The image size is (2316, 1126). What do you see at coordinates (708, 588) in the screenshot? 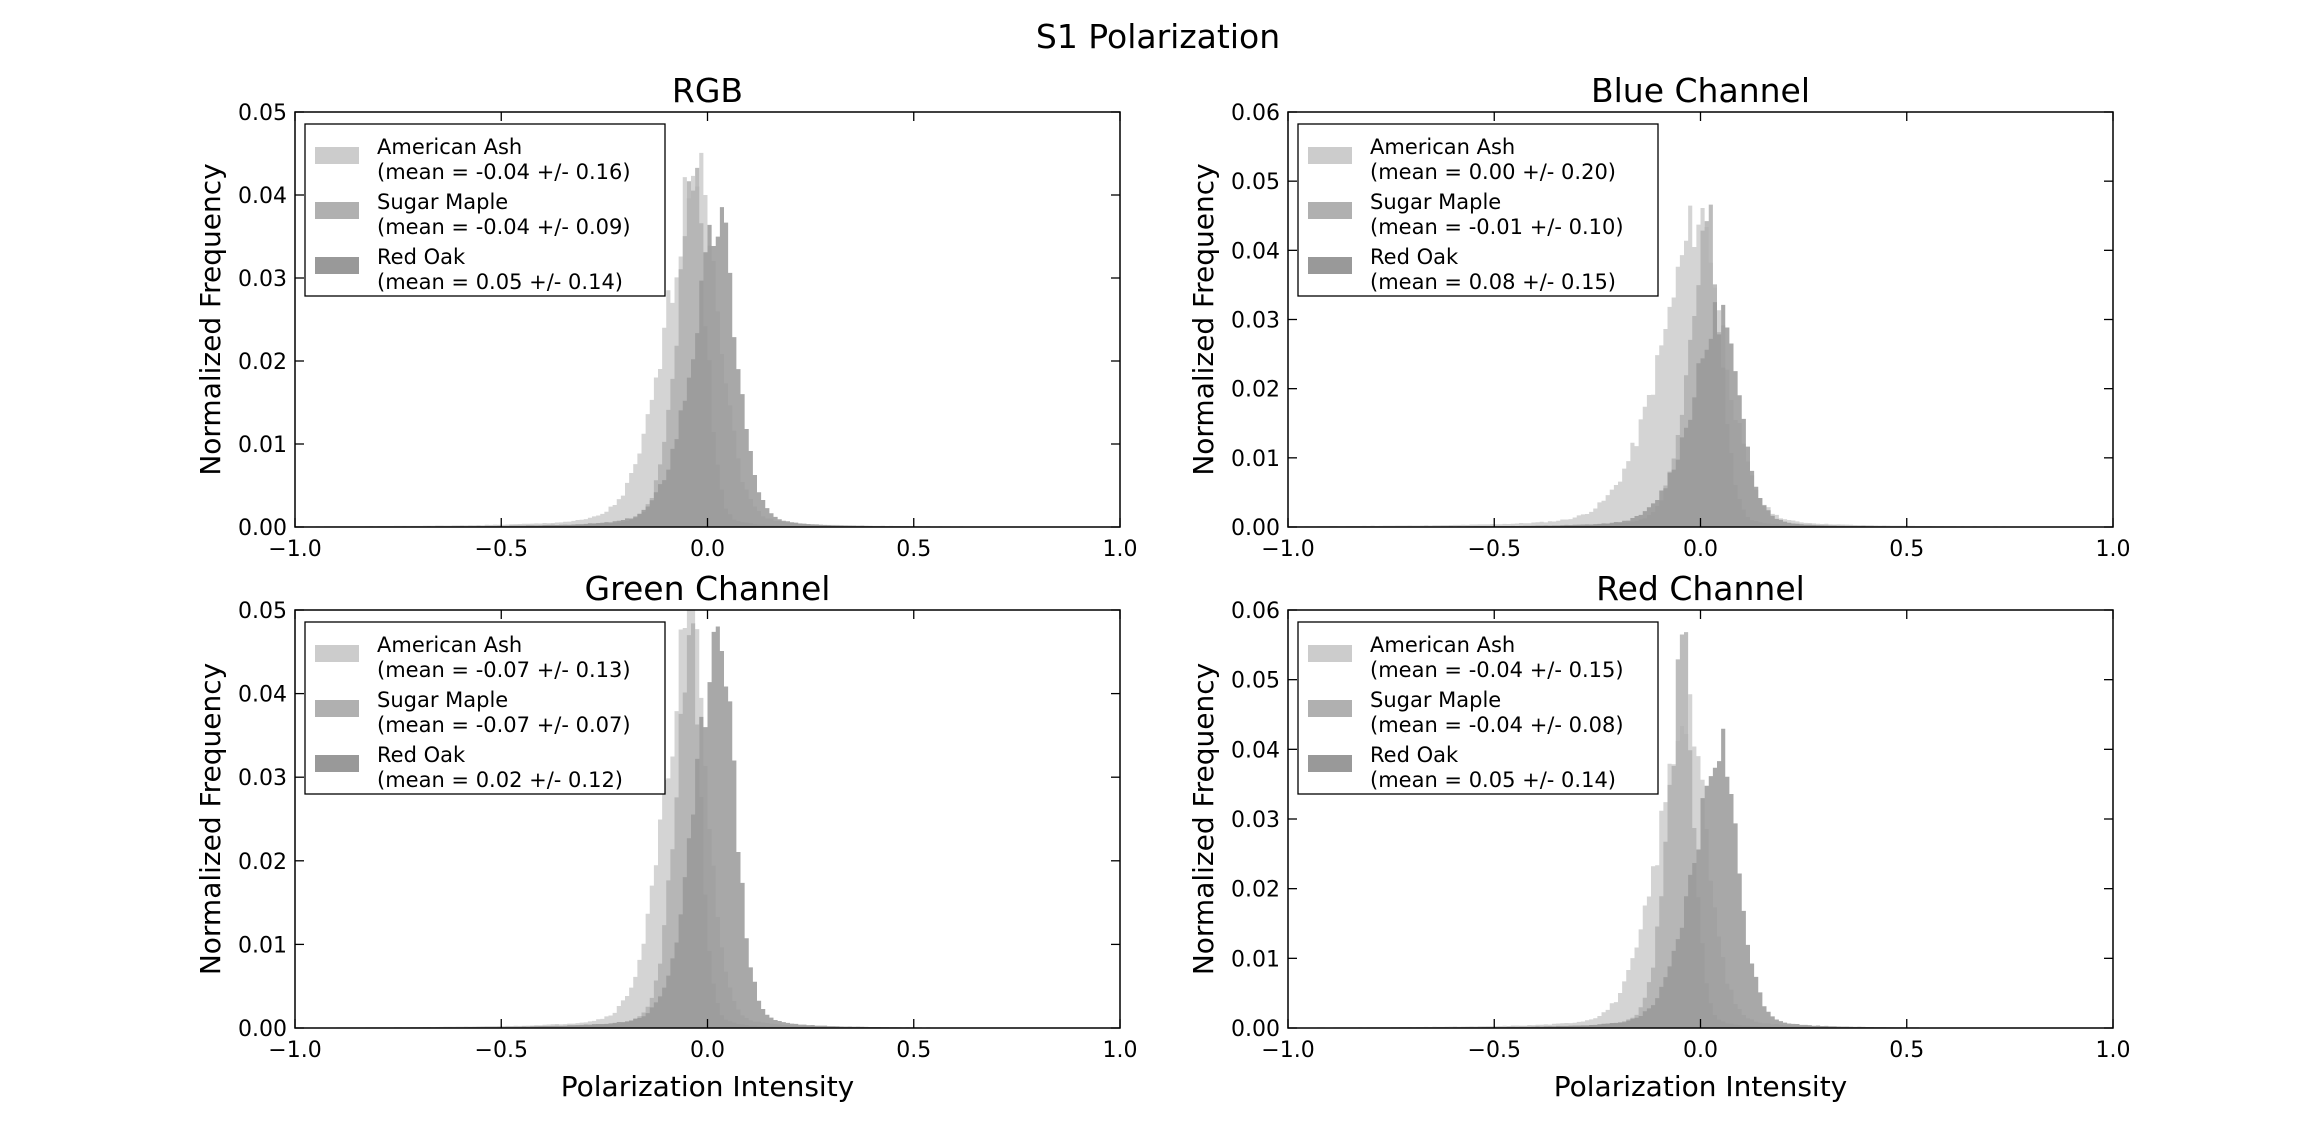
I see `chart-title: Green Channel` at bounding box center [708, 588].